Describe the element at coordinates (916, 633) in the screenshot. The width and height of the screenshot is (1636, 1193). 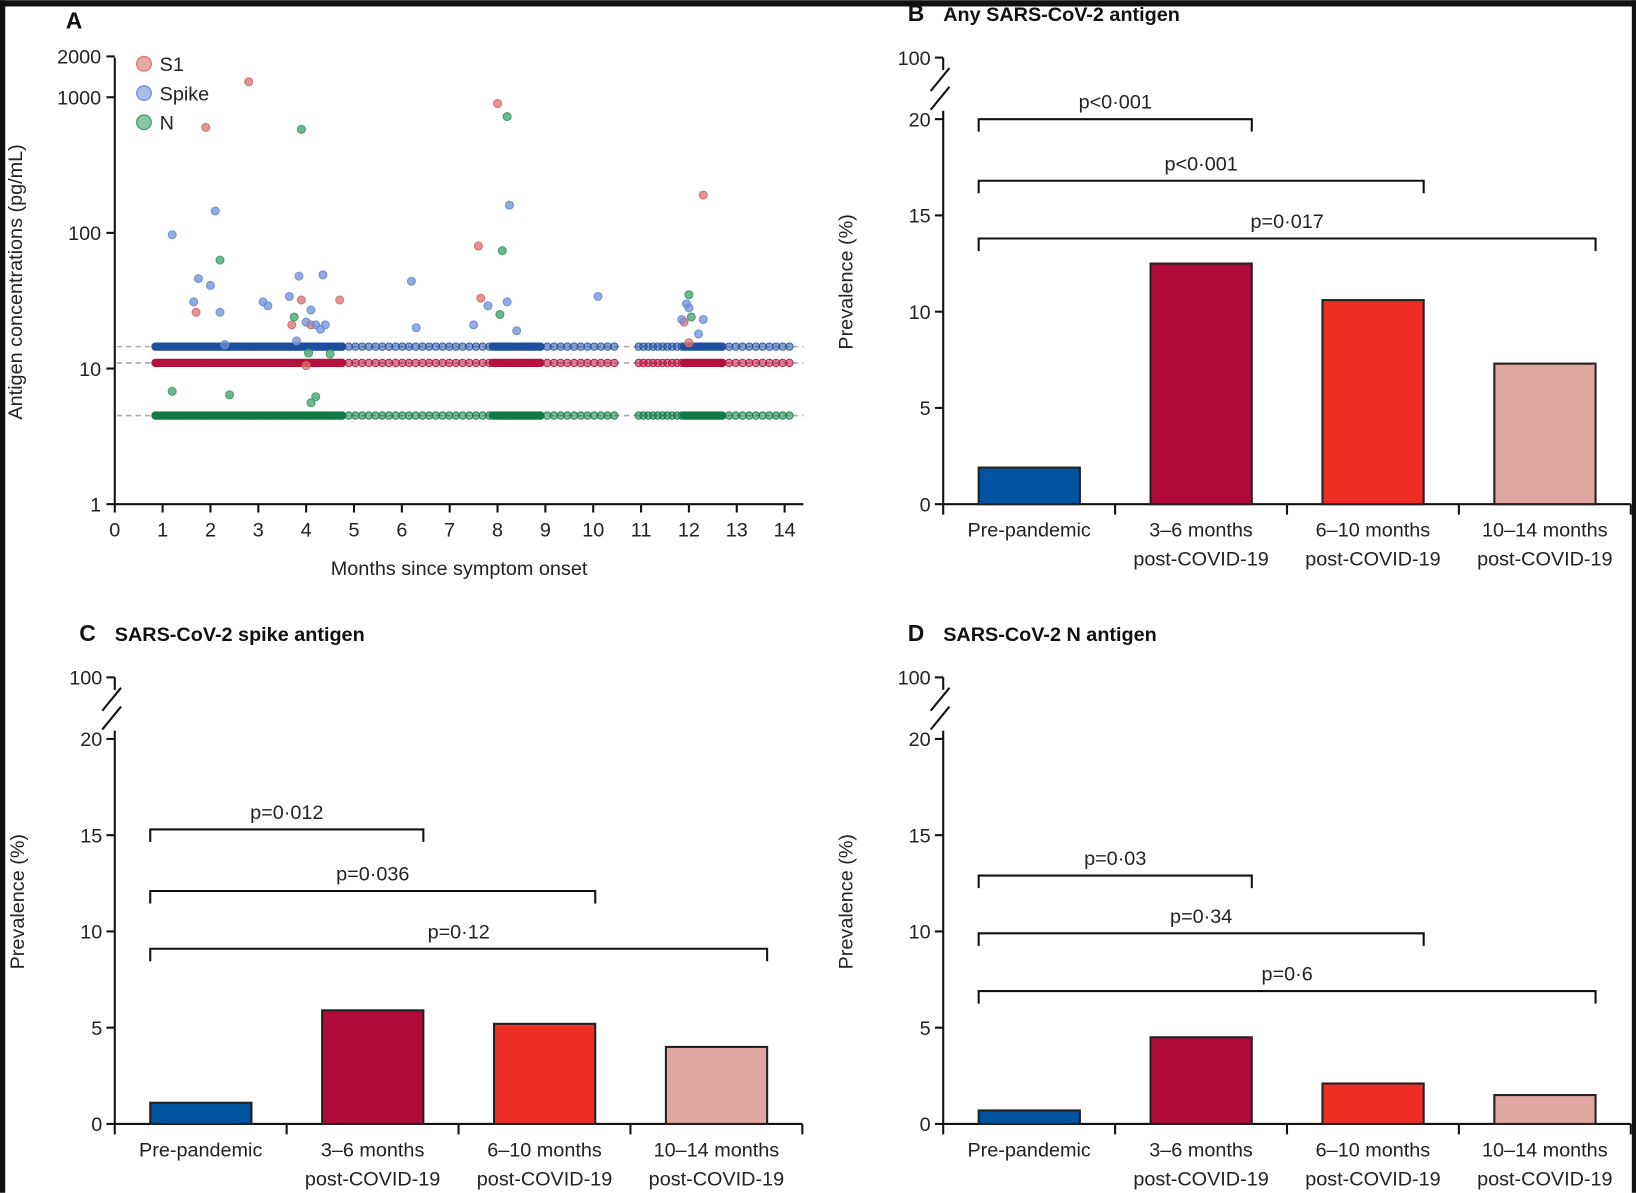
I see `panel-letter: D` at that location.